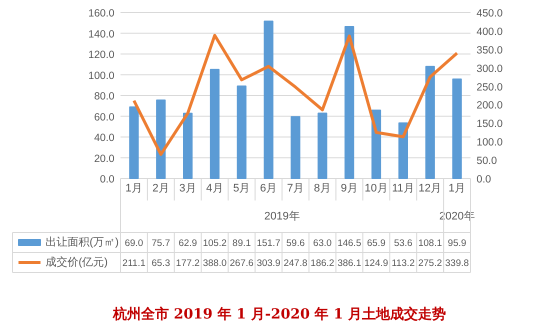  Describe the element at coordinates (104, 158) in the screenshot. I see `y-tick-label: 20.0` at that location.